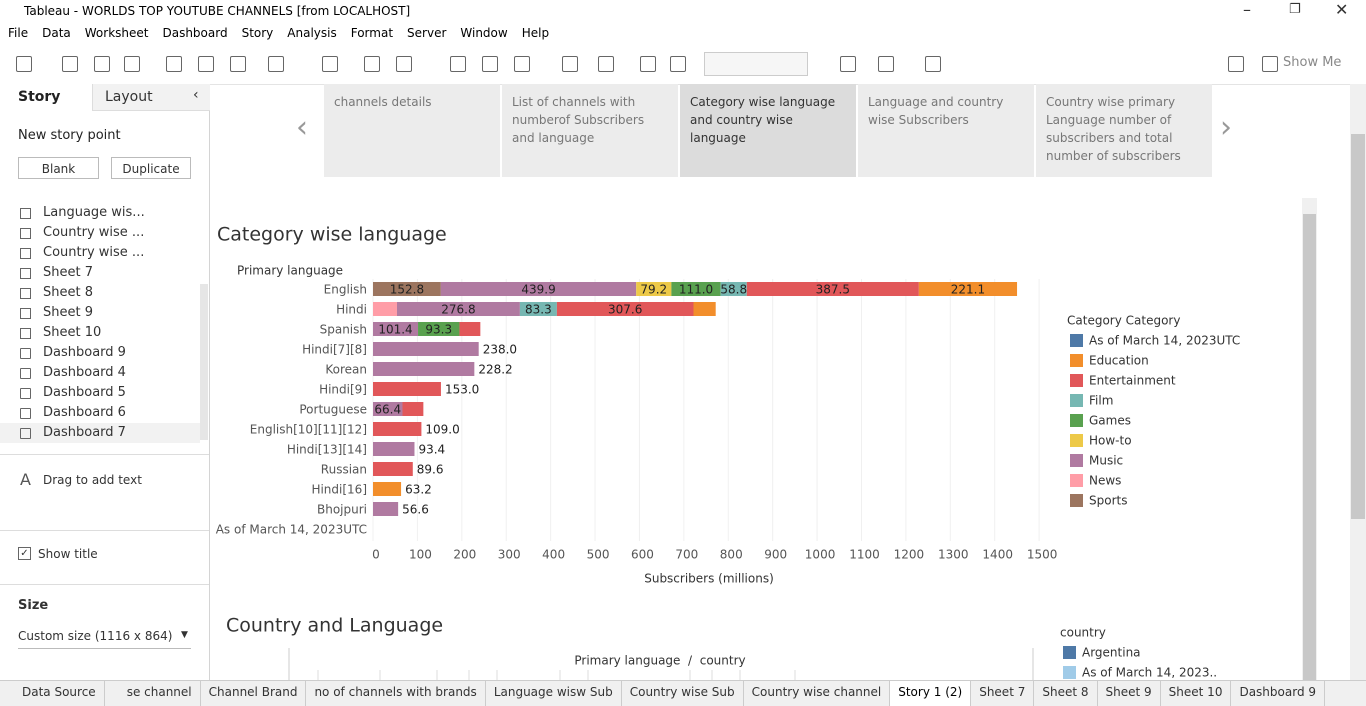 The height and width of the screenshot is (706, 1366). I want to click on sheet-tab: Dashboard 9, so click(1278, 693).